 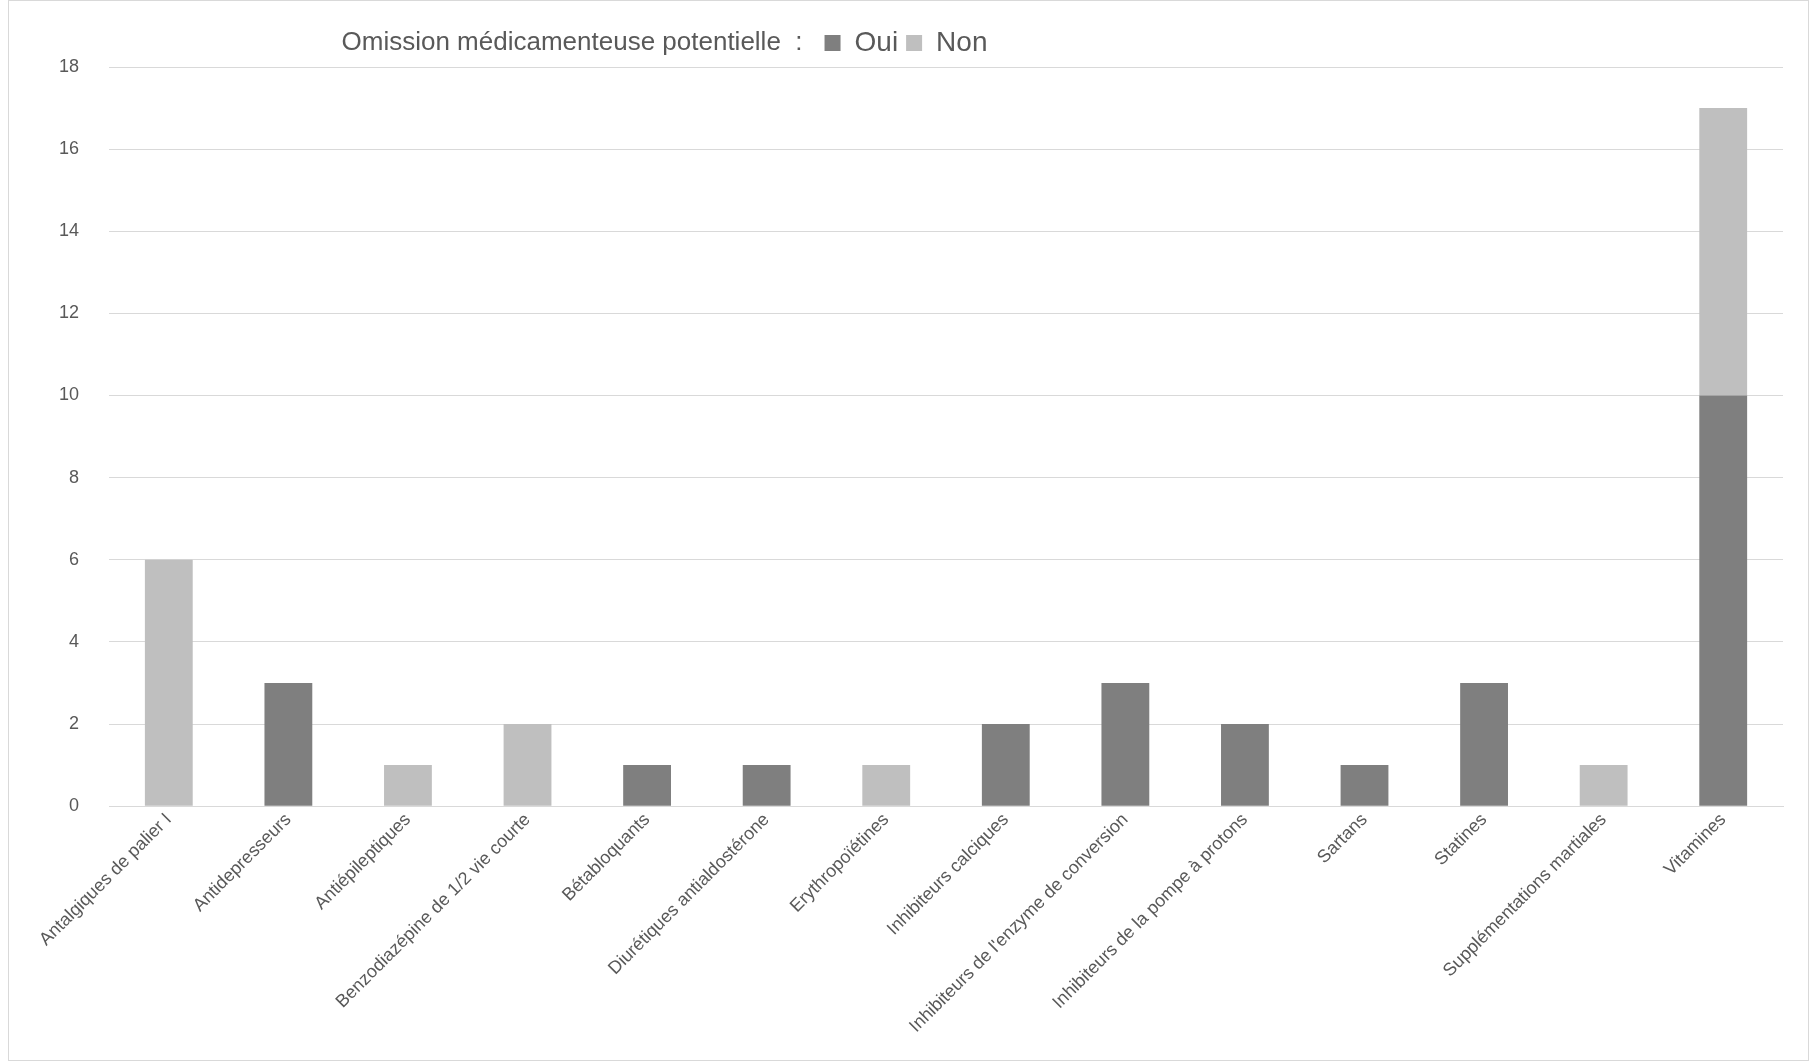 I want to click on legend-title: Omission médicamenteuse potentielle :, so click(x=572, y=41).